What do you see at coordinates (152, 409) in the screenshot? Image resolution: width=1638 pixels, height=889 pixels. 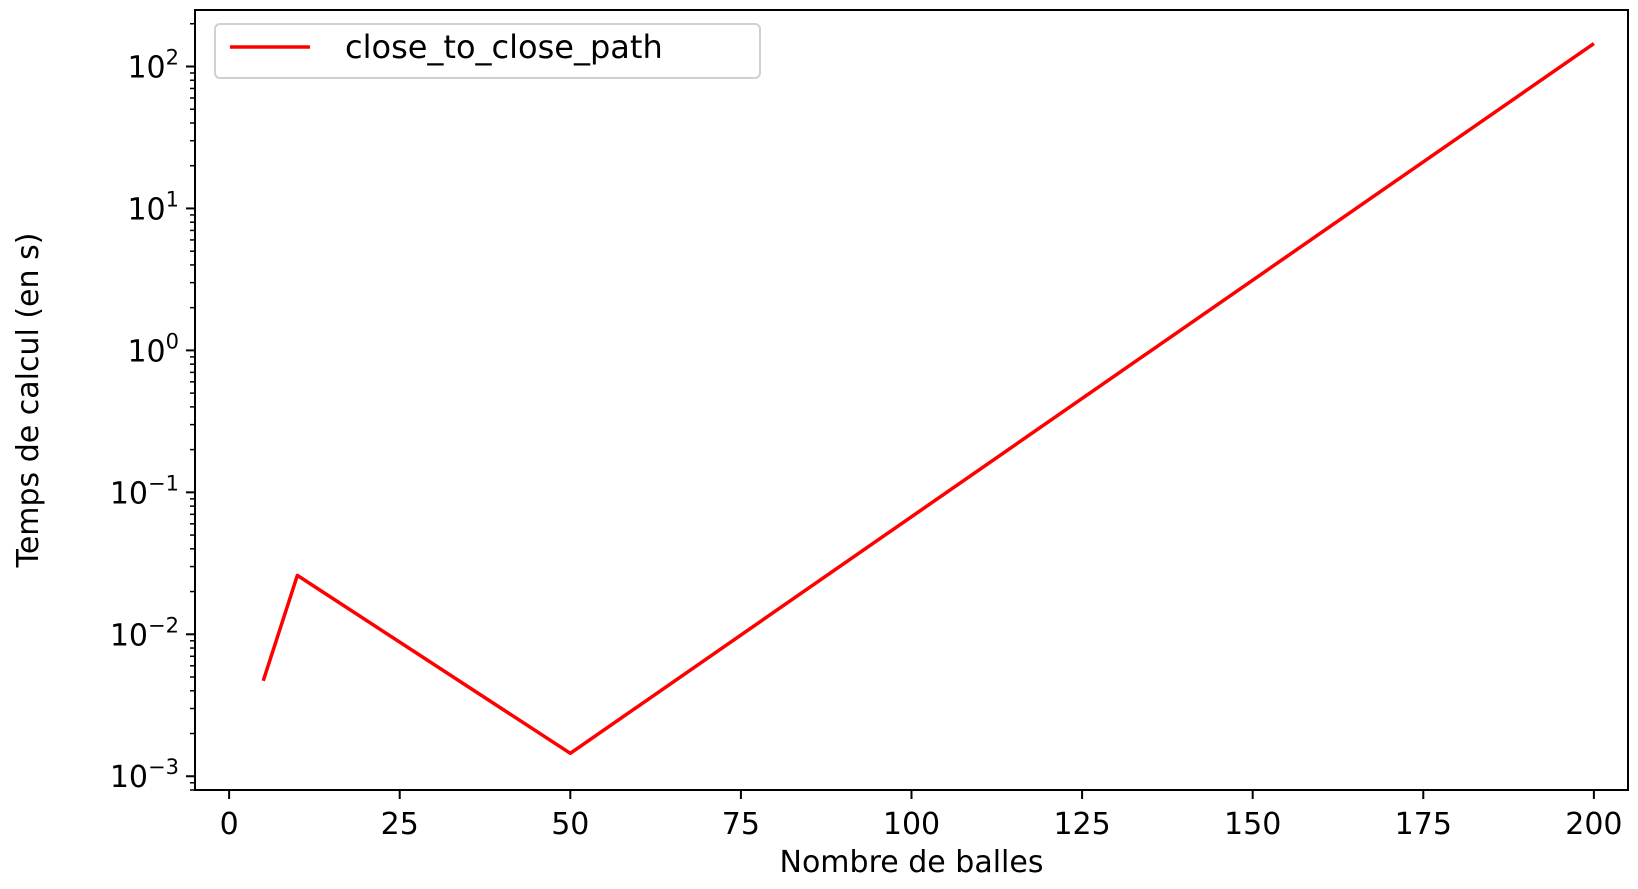 I see `y-axis: 10⁻³ 10⁻² 10⁻¹ 10⁰ 10¹ 10²` at bounding box center [152, 409].